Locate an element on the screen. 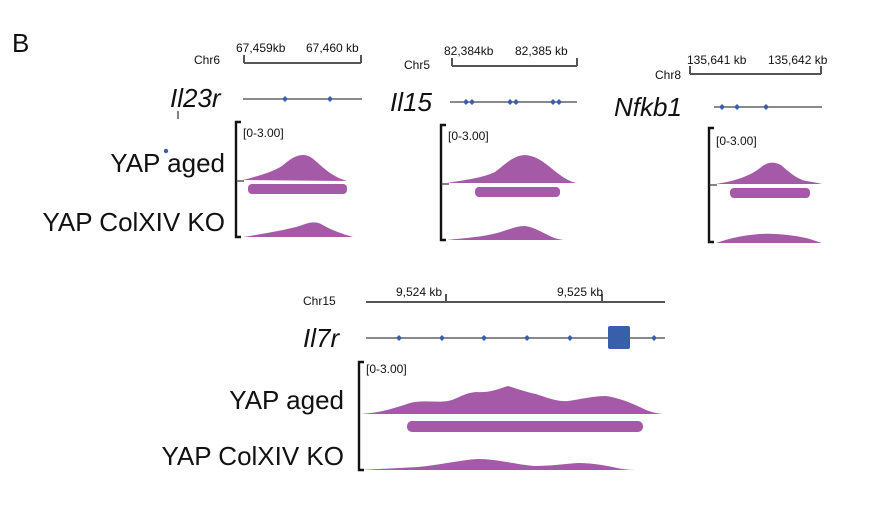  axis-tick-label: 135,642 kb is located at coordinates (798, 60).